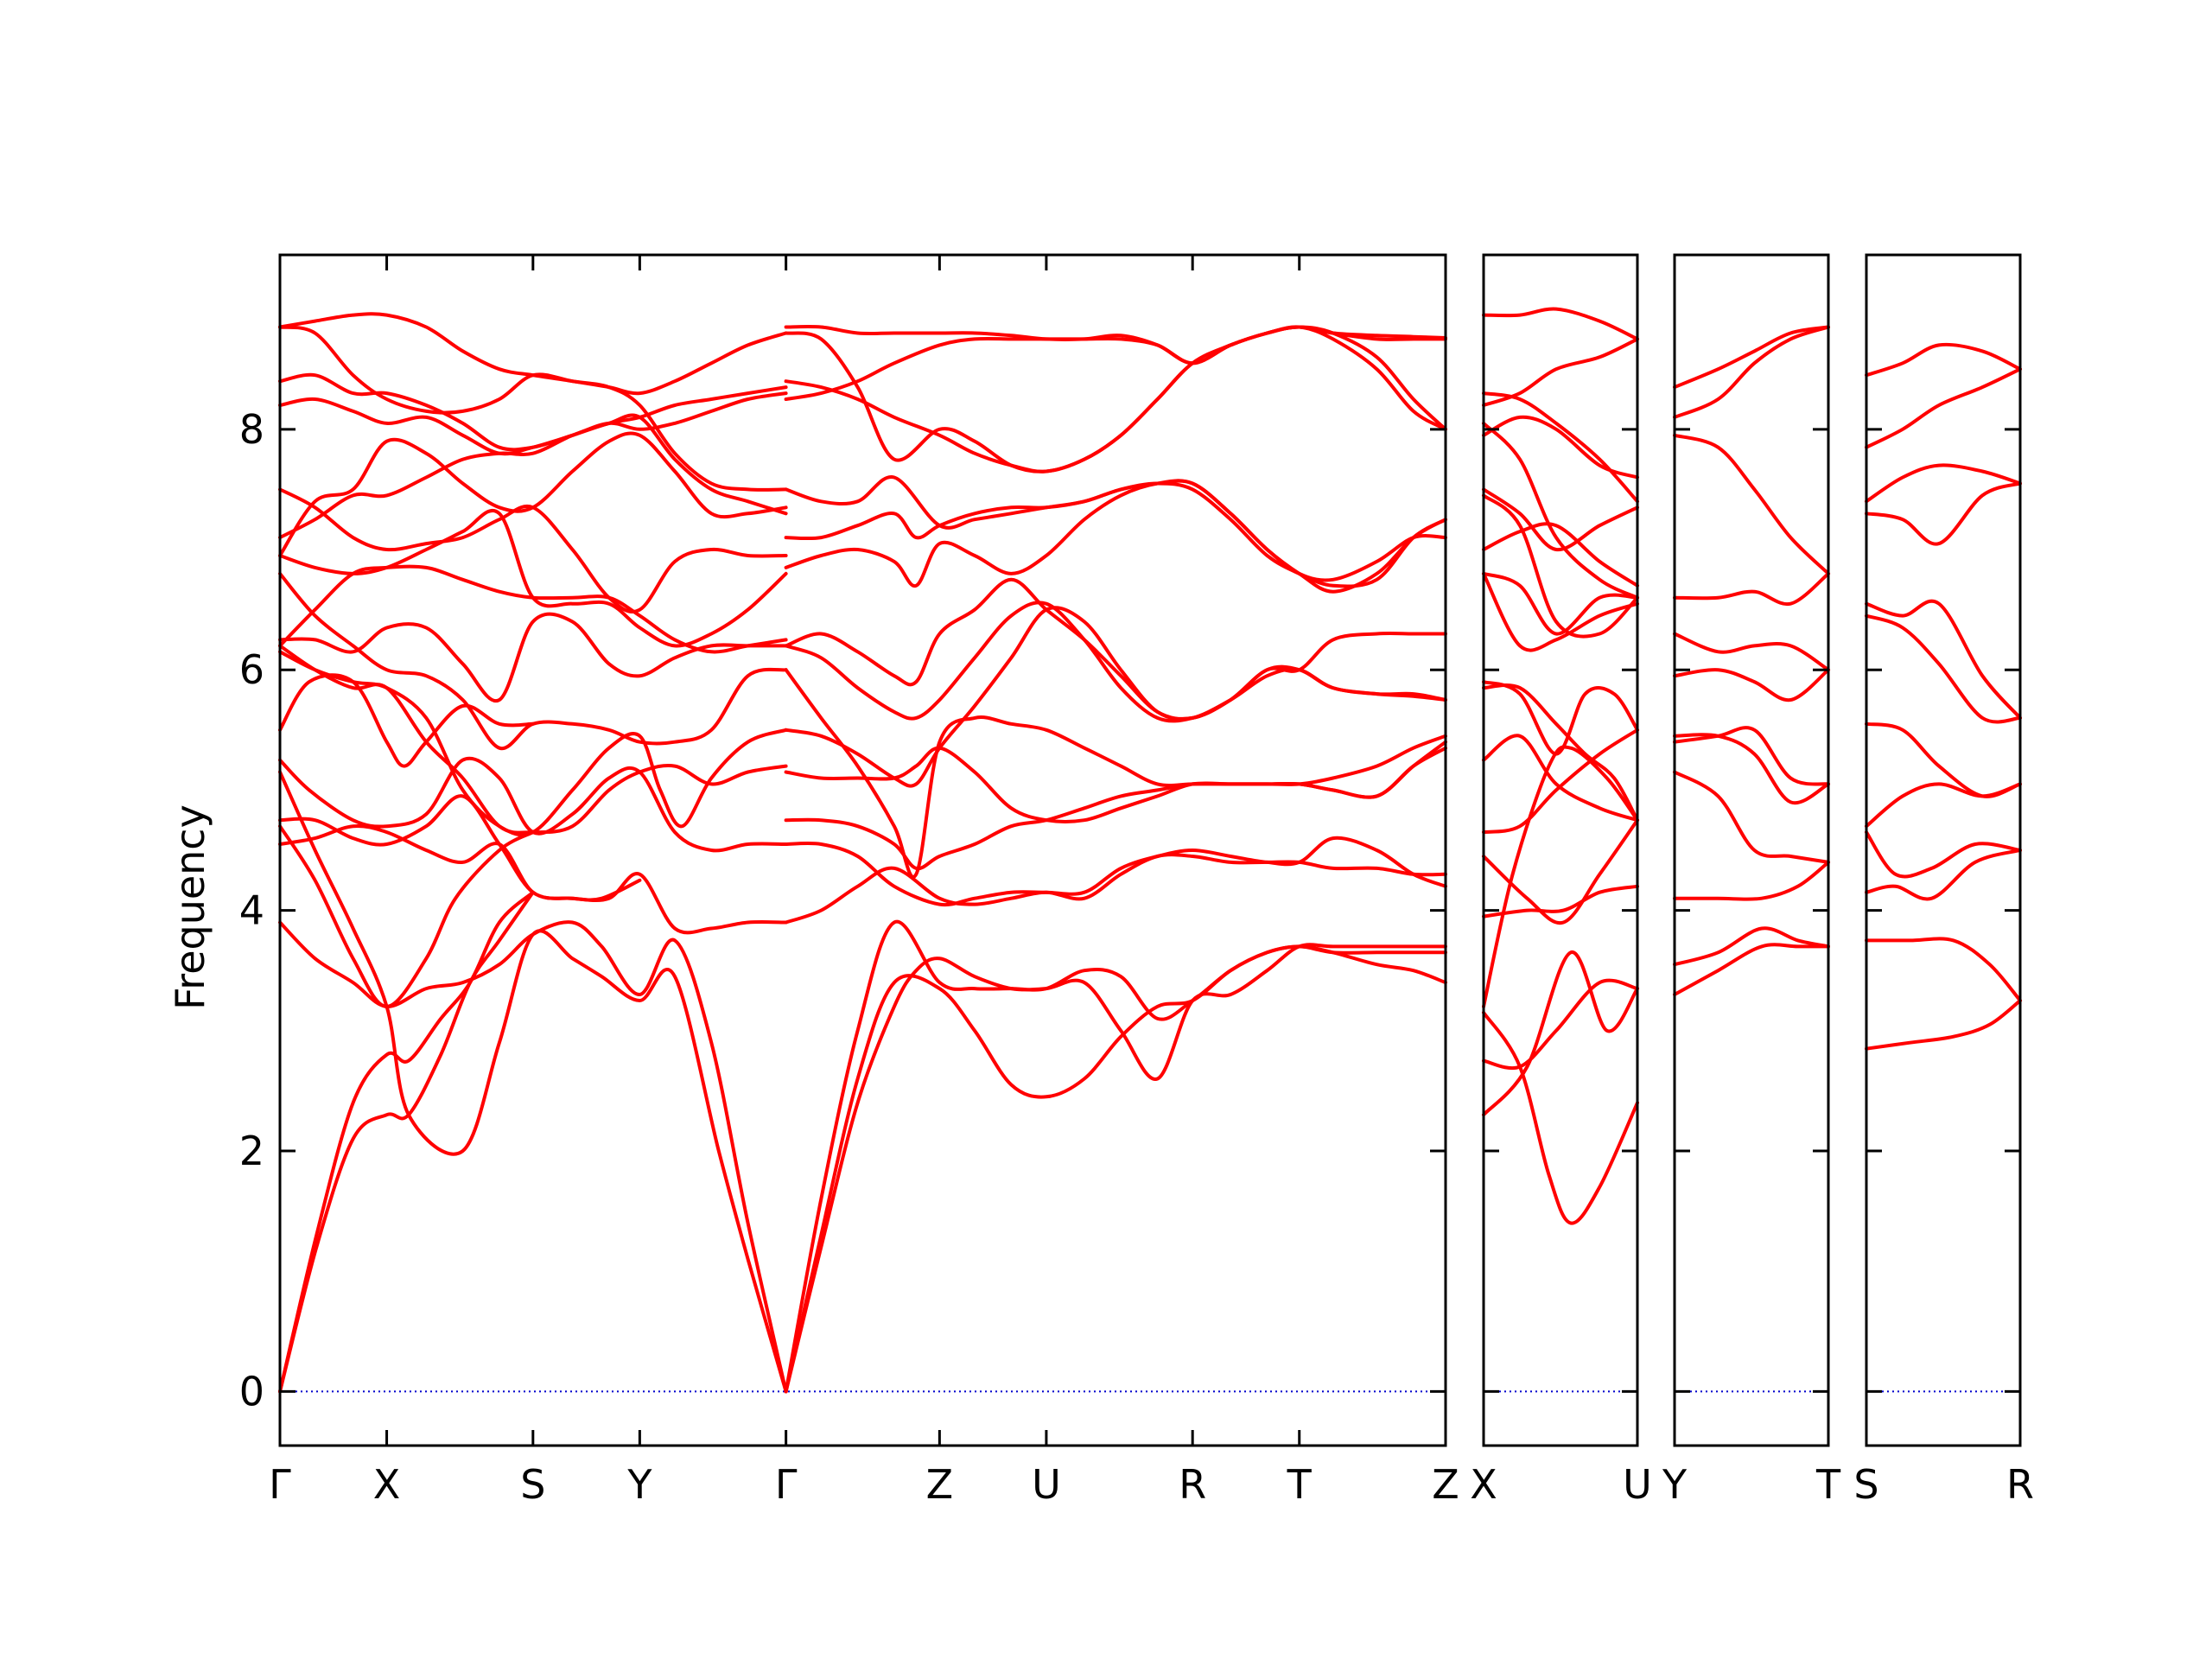 Image resolution: width=2212 pixels, height=1659 pixels. What do you see at coordinates (190, 907) in the screenshot?
I see `y-axis-label: Frequency` at bounding box center [190, 907].